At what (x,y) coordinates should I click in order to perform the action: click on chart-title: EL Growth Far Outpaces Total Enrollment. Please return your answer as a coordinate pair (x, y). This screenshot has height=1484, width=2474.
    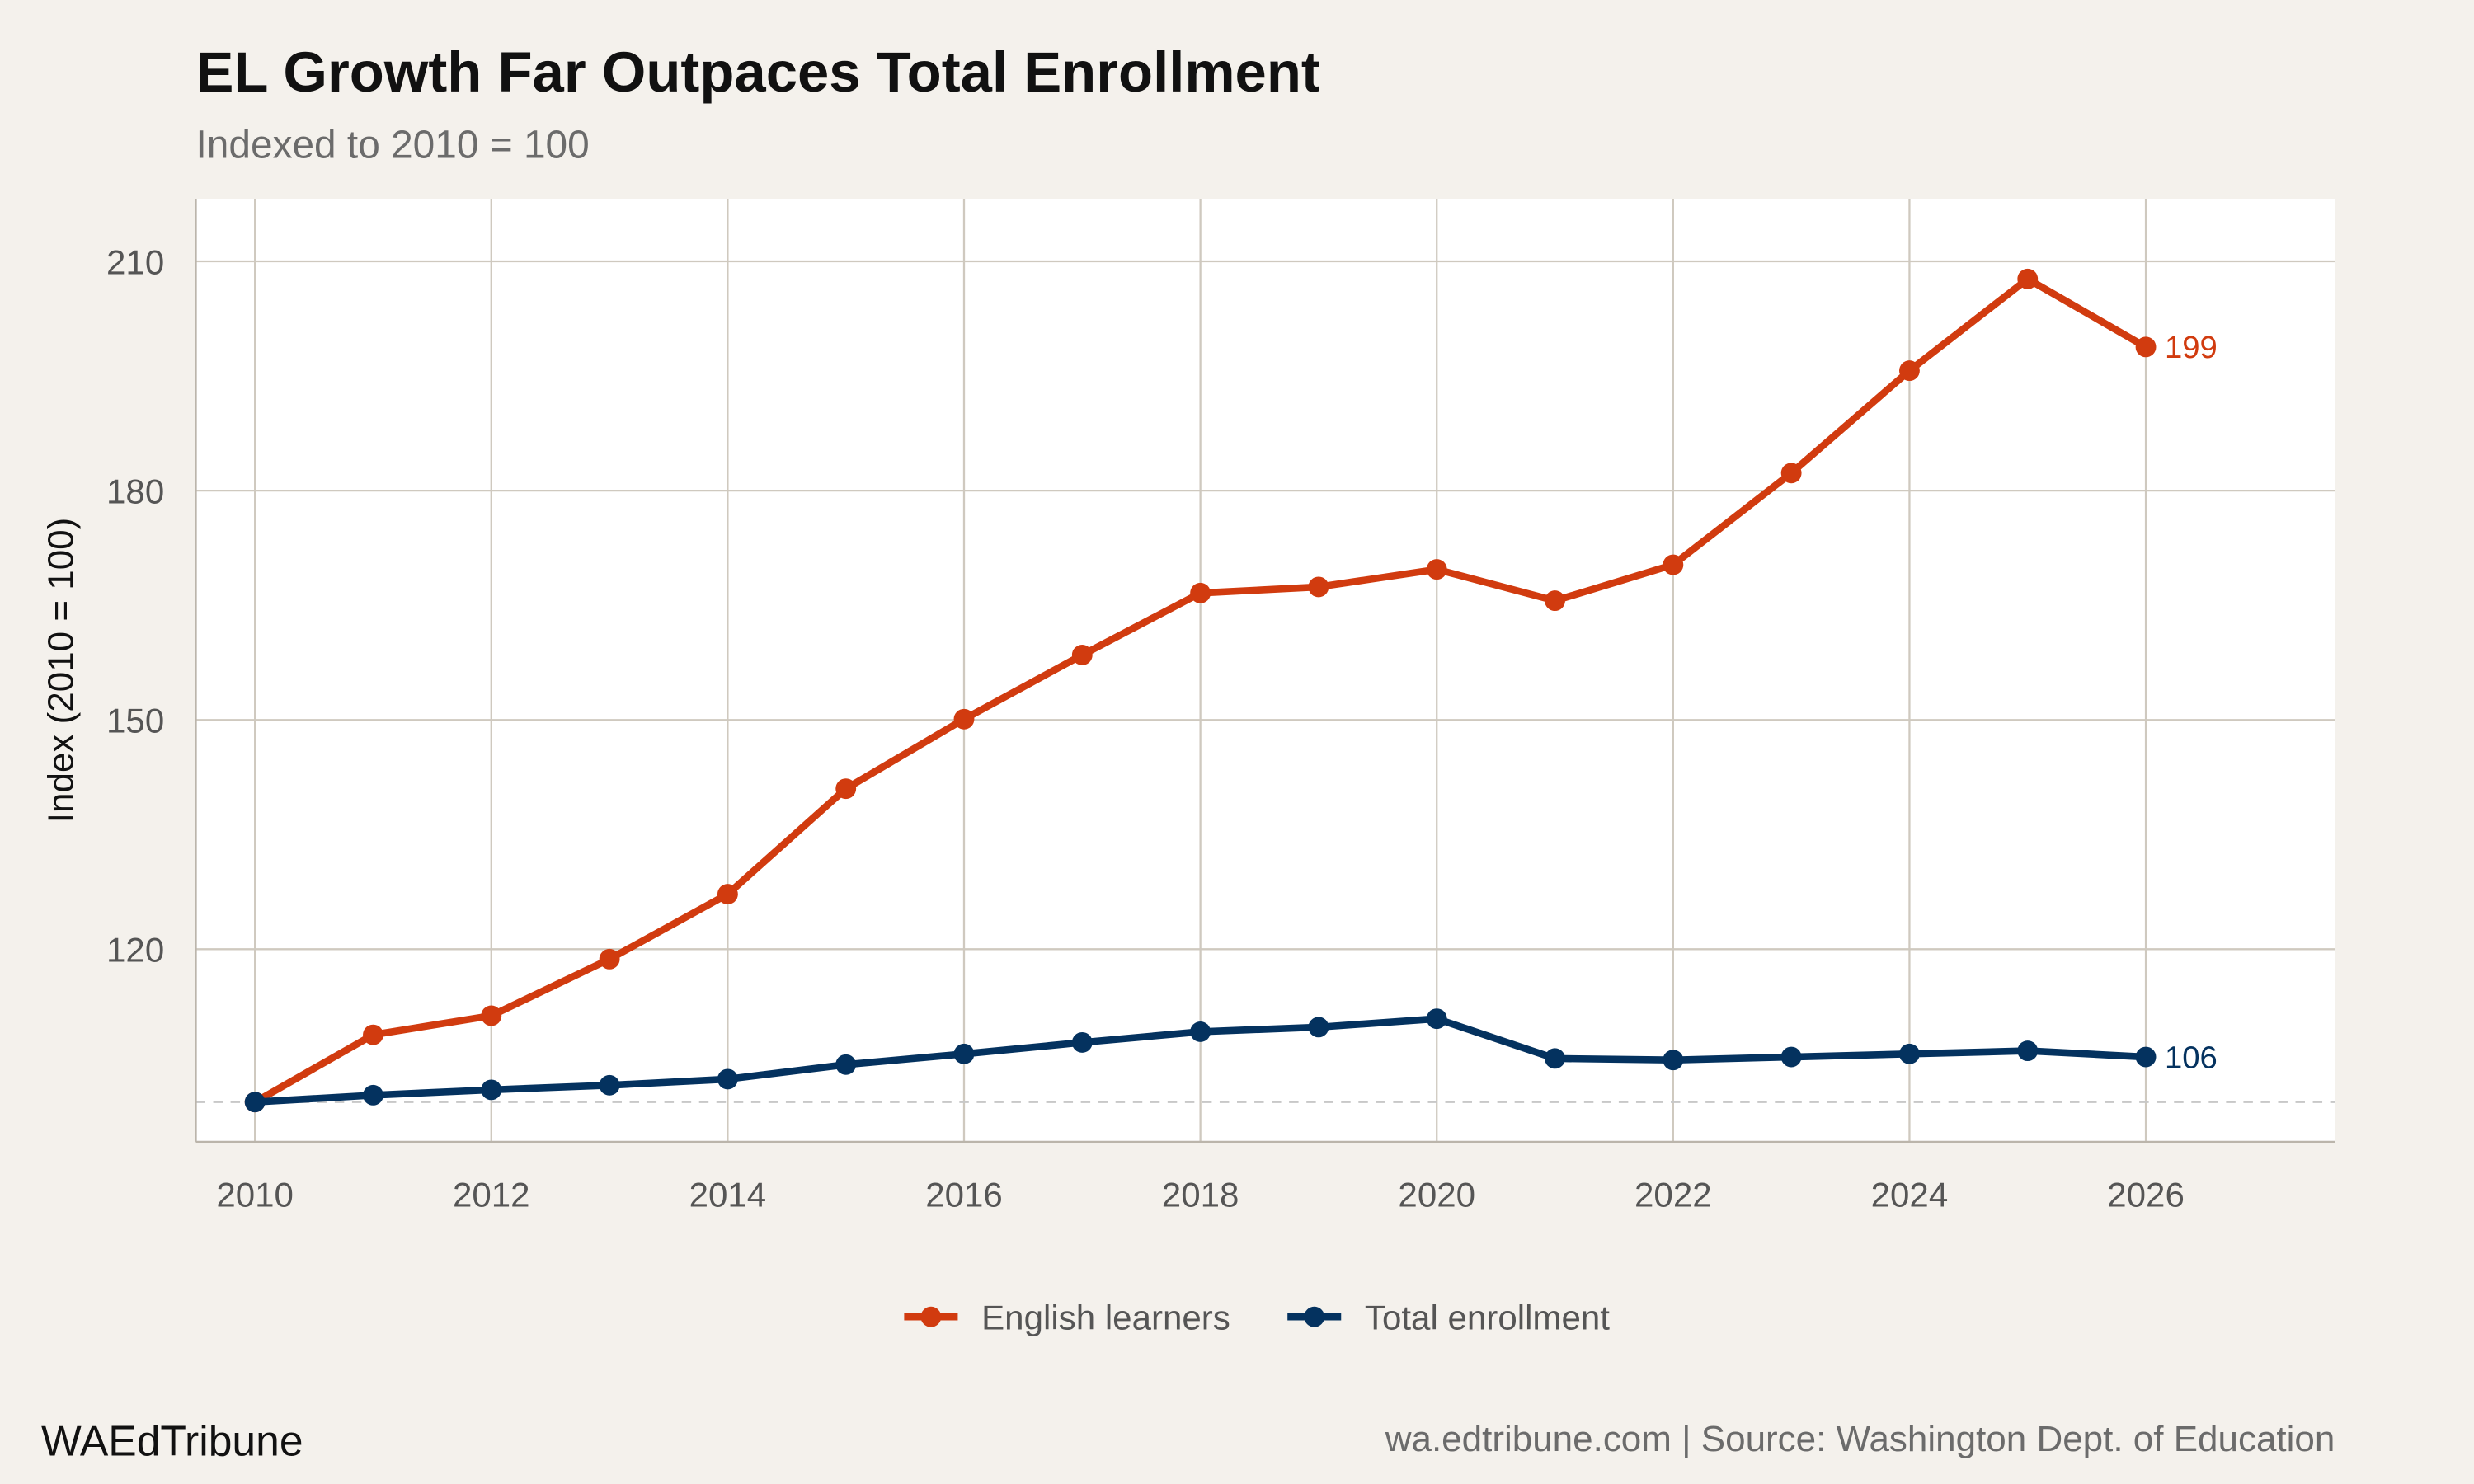
    Looking at the image, I should click on (758, 72).